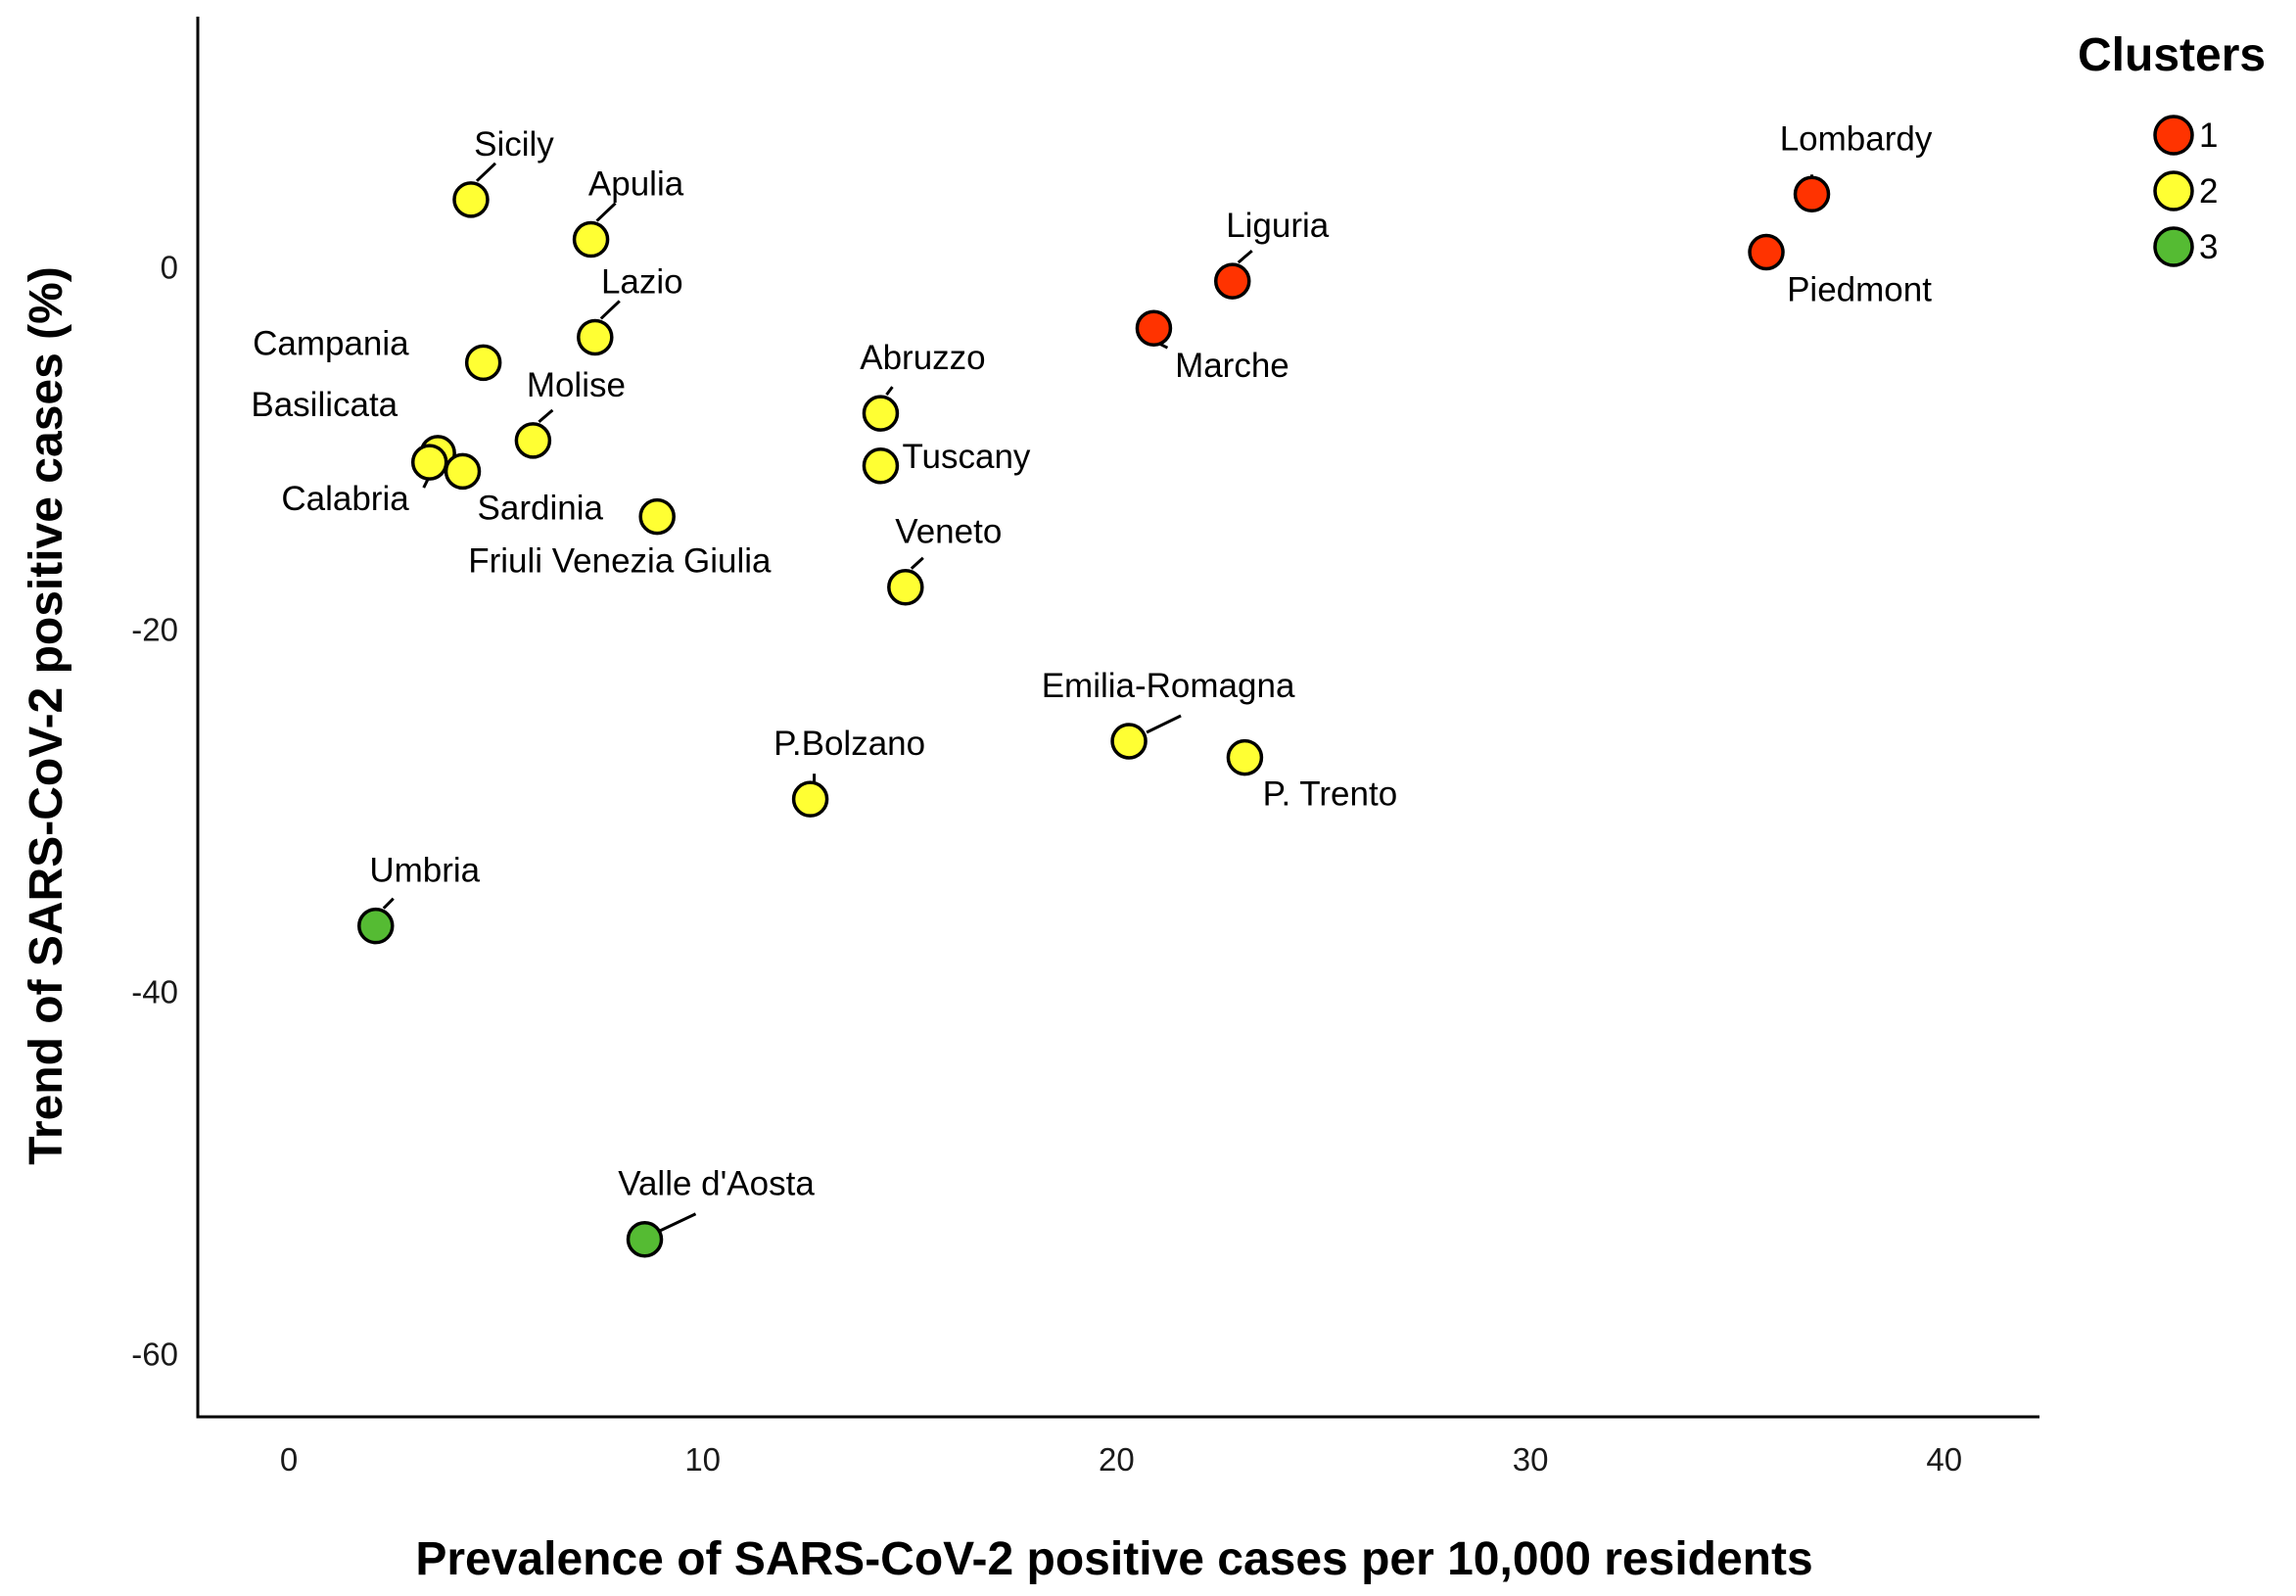 The width and height of the screenshot is (2296, 1596). Describe the element at coordinates (2208, 191) in the screenshot. I see `legend-label-2: 2` at that location.